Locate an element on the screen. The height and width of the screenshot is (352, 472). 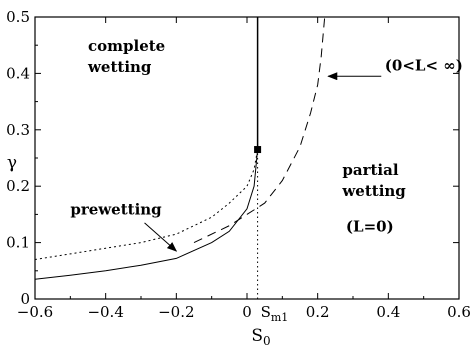
annotation-line: complete is located at coordinates (126, 46).